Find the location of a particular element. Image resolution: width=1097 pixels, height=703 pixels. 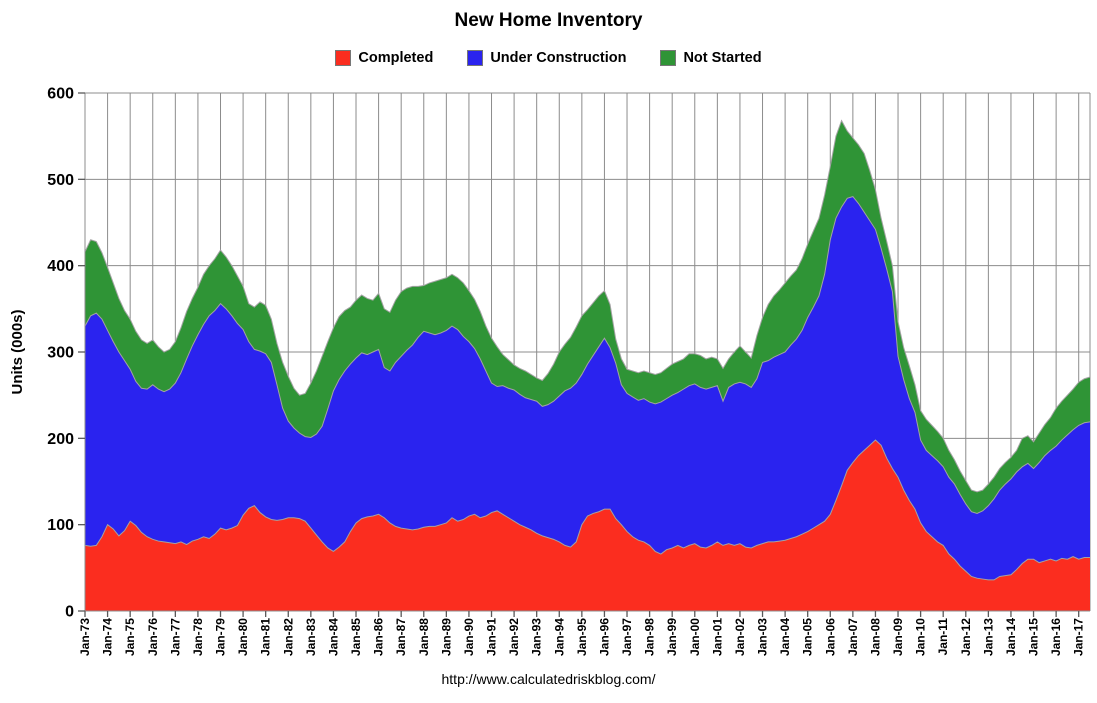

y-axis-title: Units (000s) is located at coordinates (17, 351).